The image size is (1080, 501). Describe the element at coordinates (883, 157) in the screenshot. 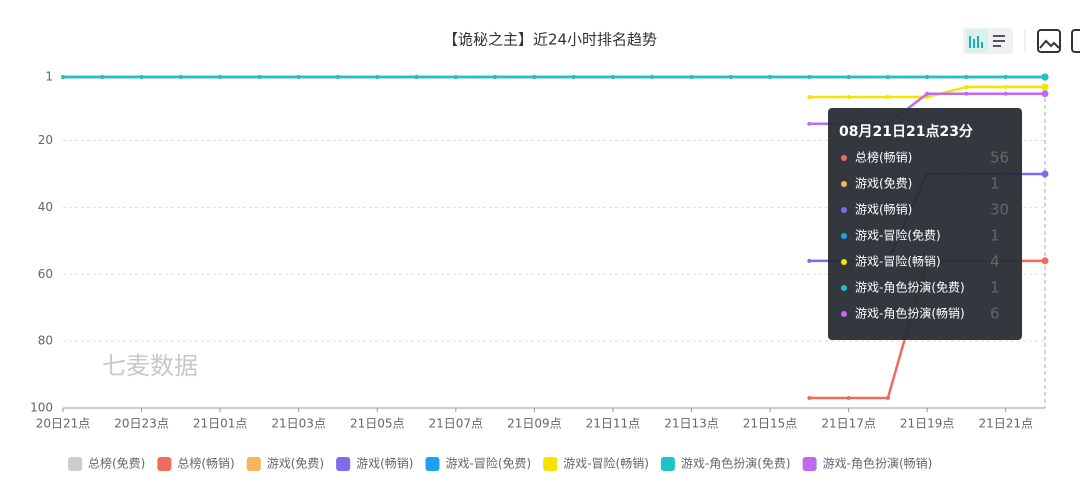

I see `tooltip-label: 总榜(畅销)` at that location.